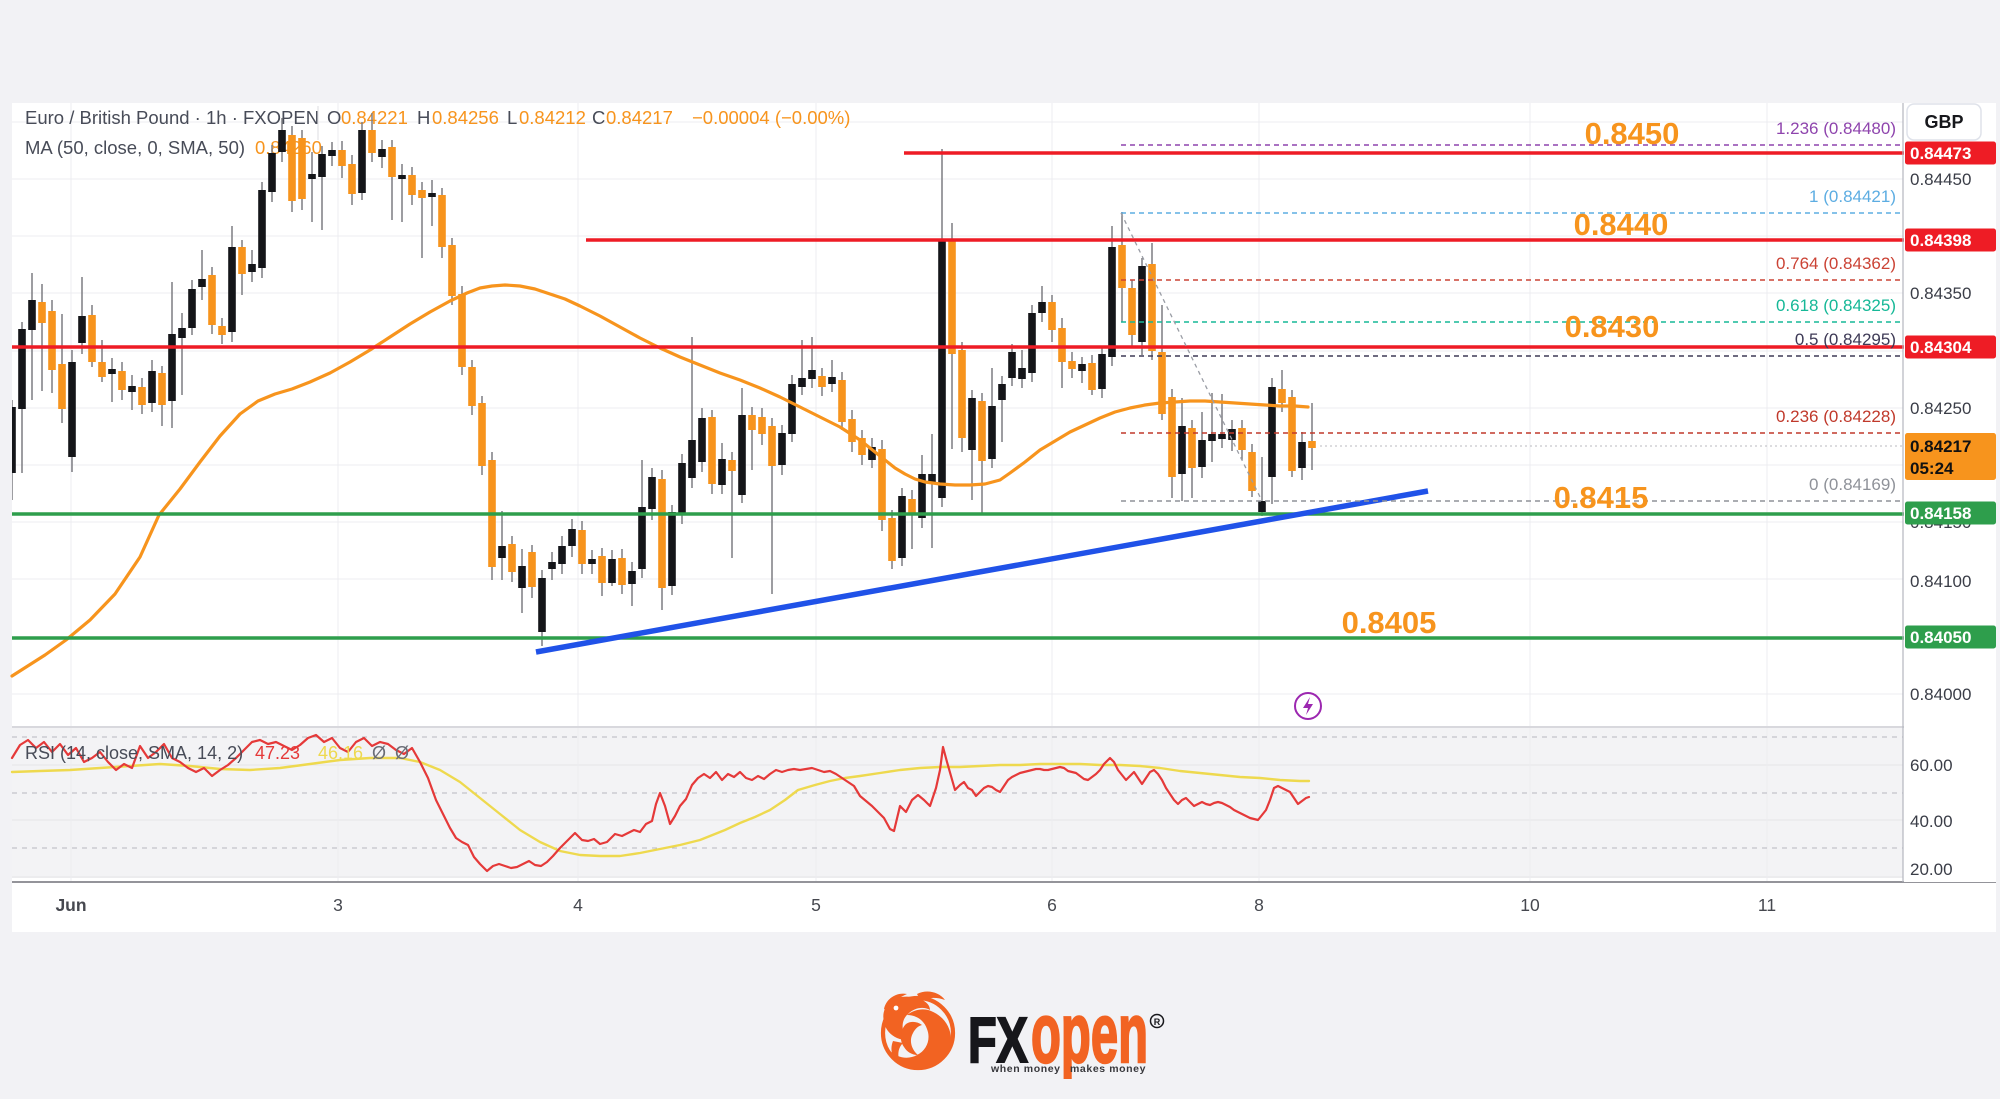  I want to click on svg-text: 0.84212, so click(552, 117).